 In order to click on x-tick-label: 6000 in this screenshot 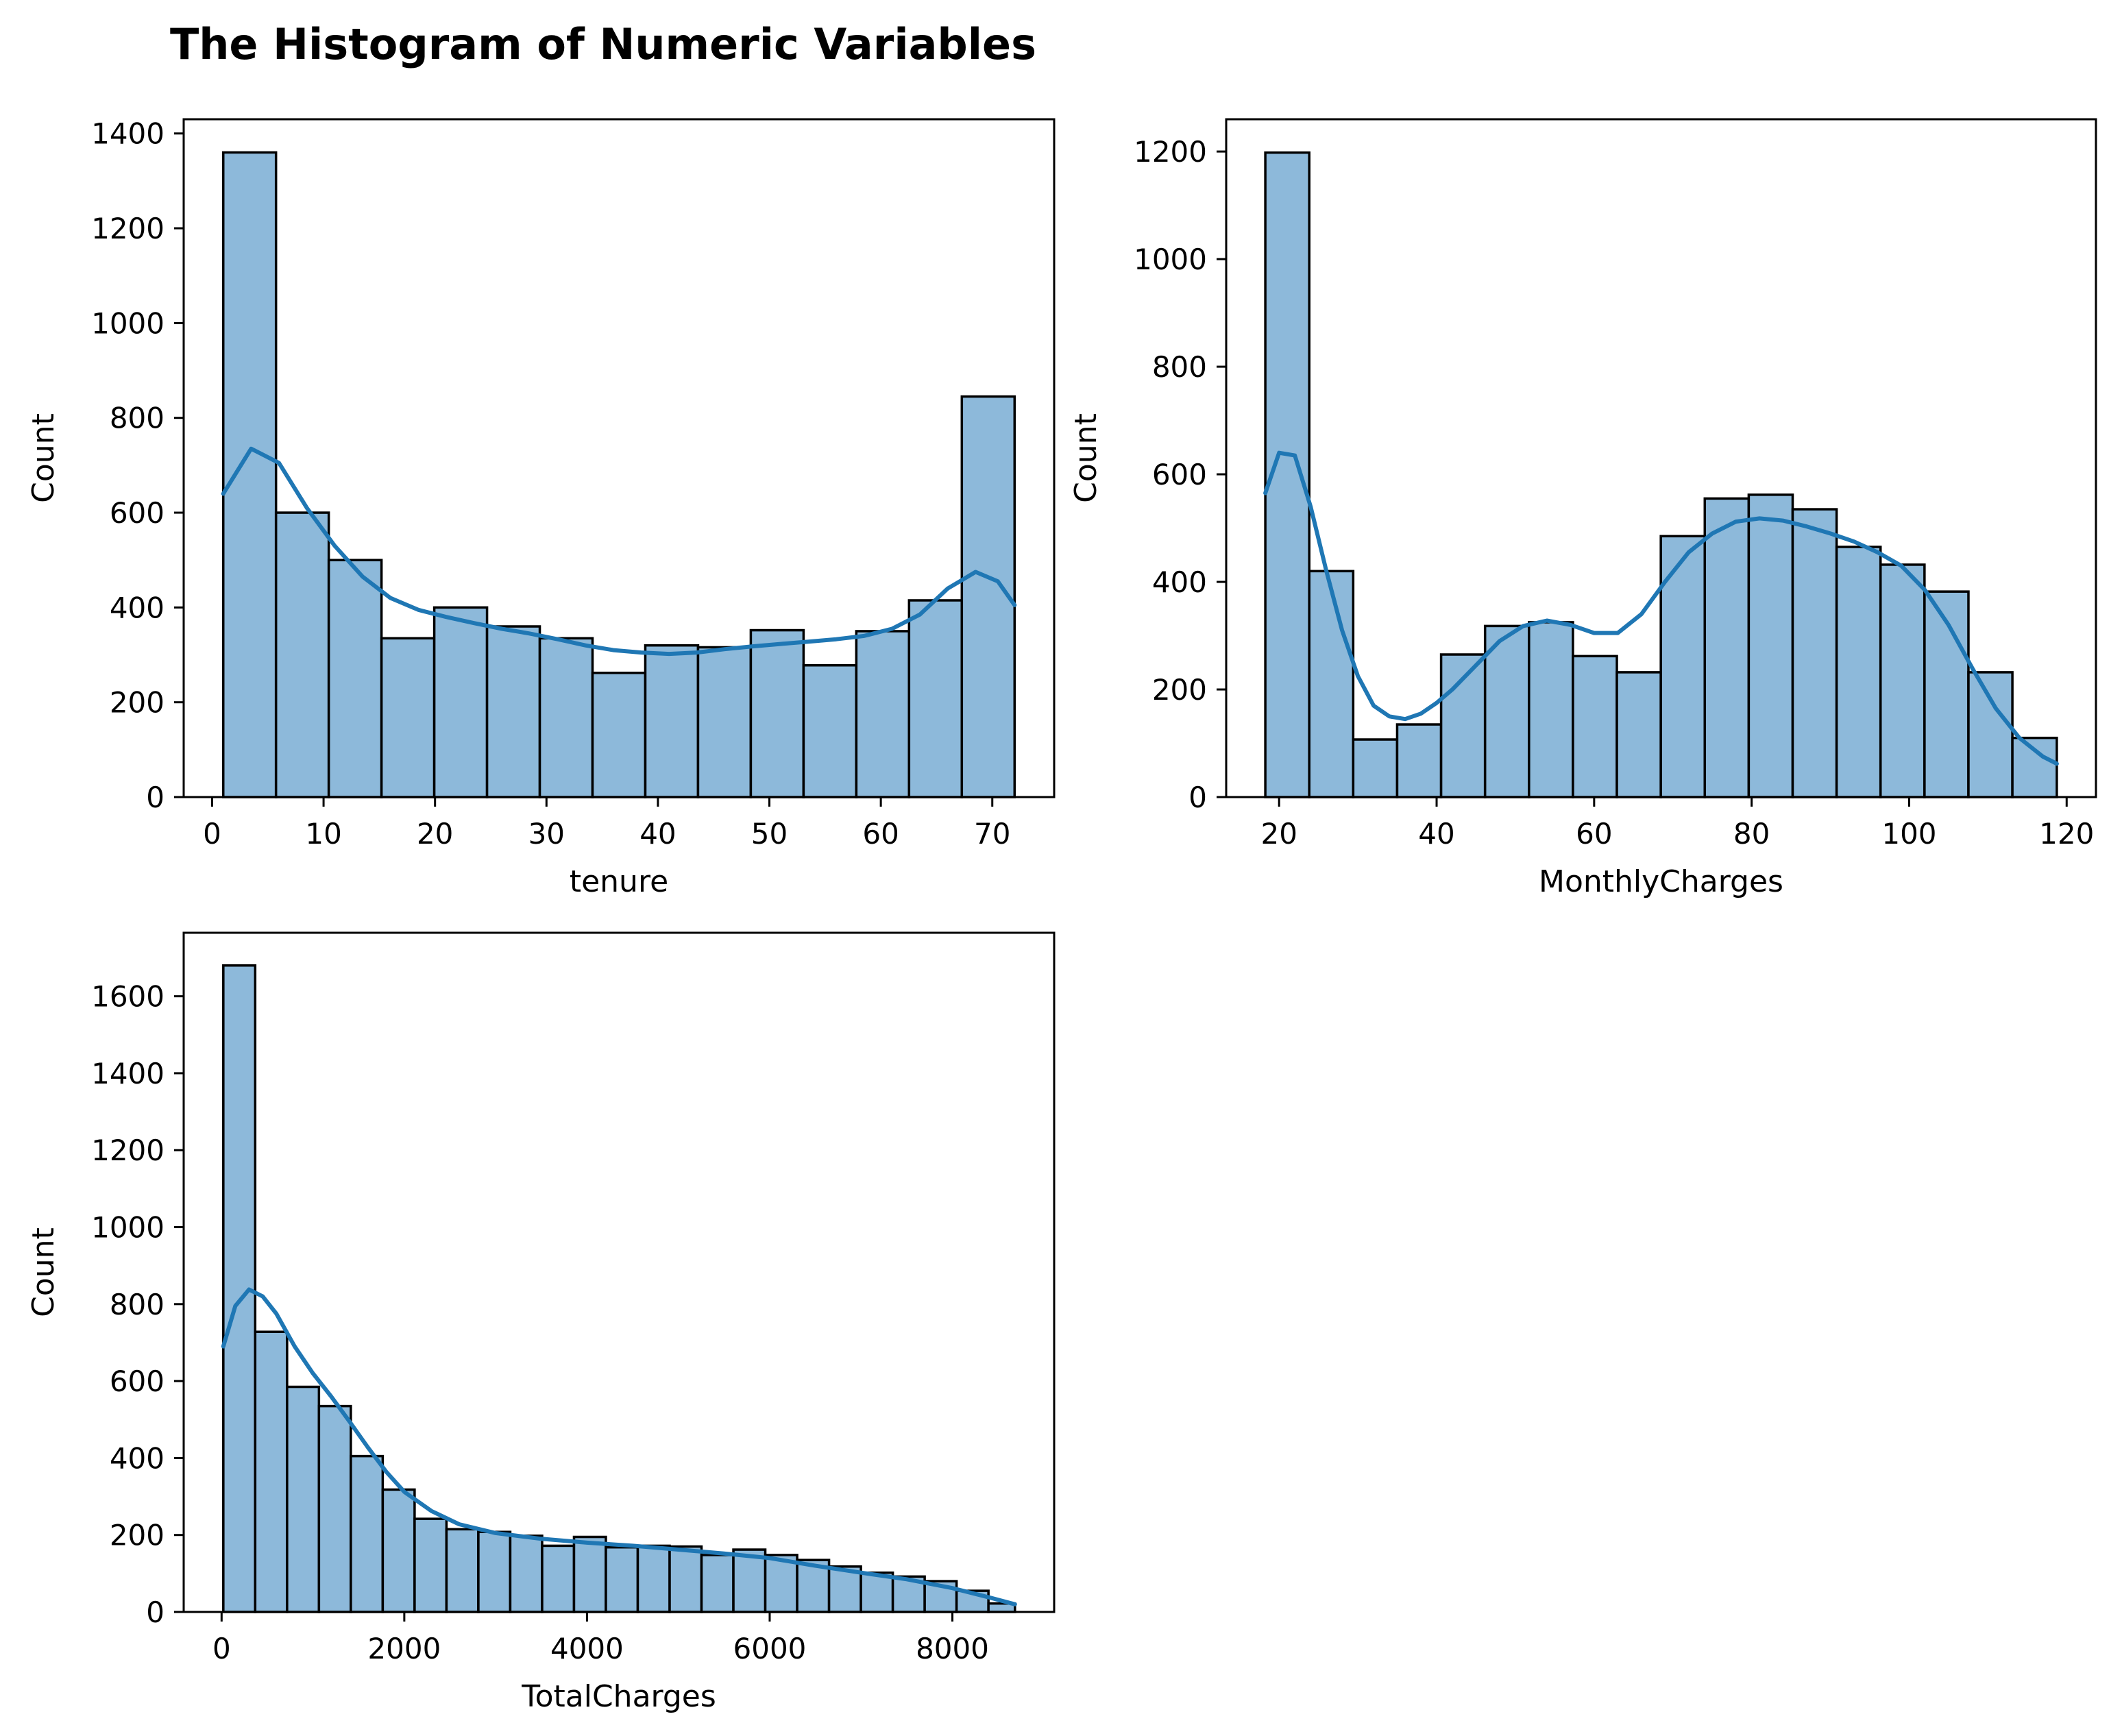, I will do `click(770, 1648)`.